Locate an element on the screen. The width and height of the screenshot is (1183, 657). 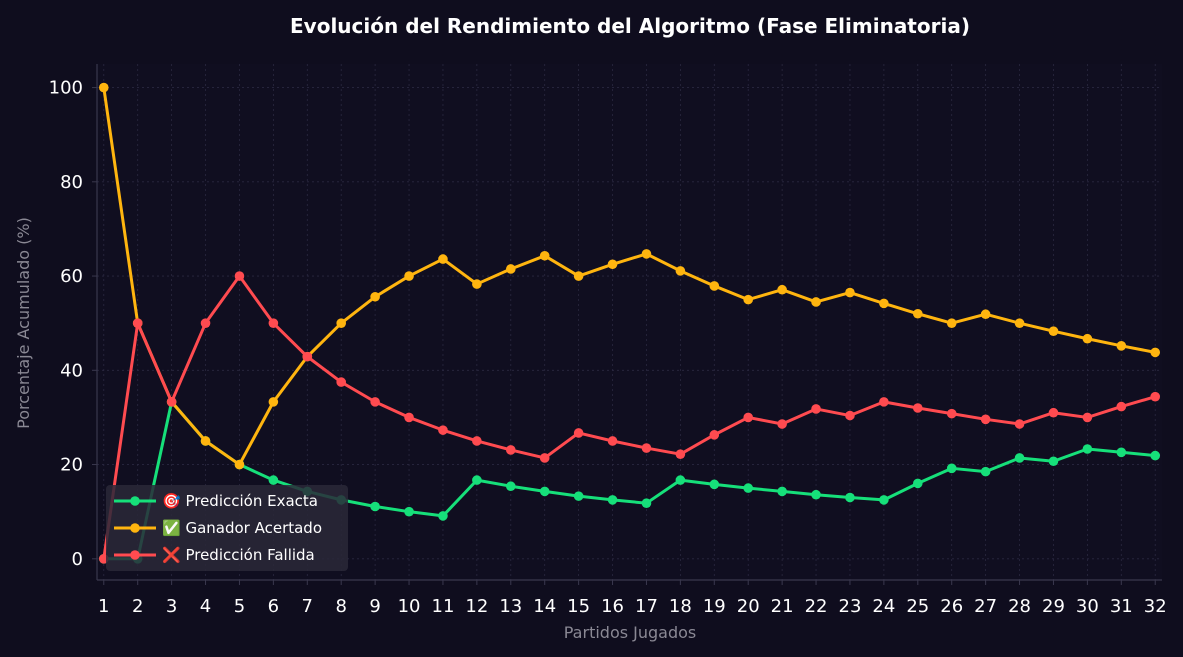
x-tick-label: 5 is located at coordinates (239, 606).